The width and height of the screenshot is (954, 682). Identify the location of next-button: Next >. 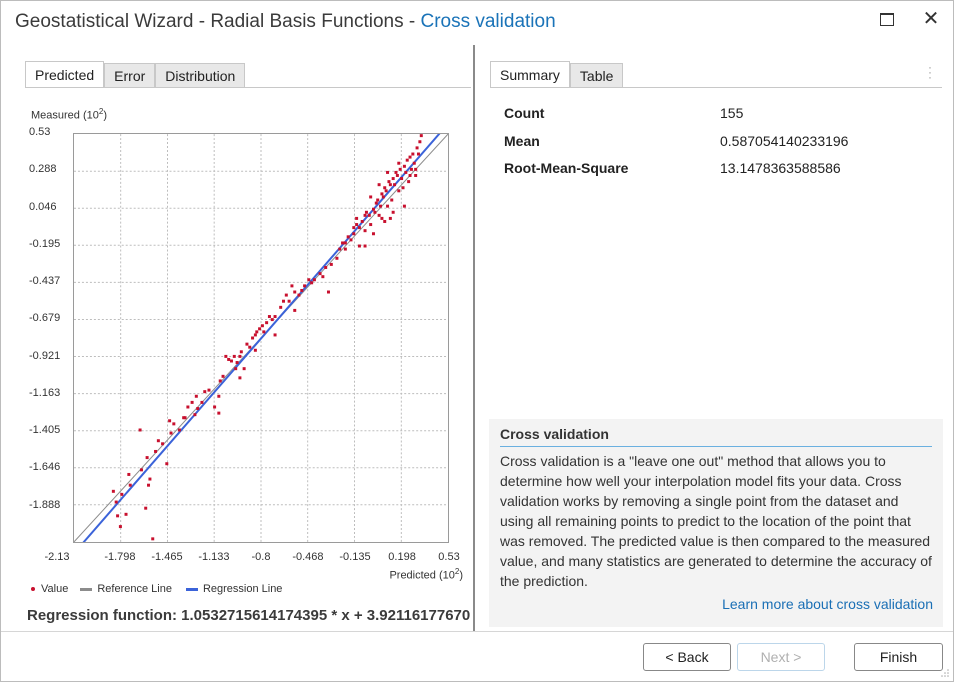
(781, 657).